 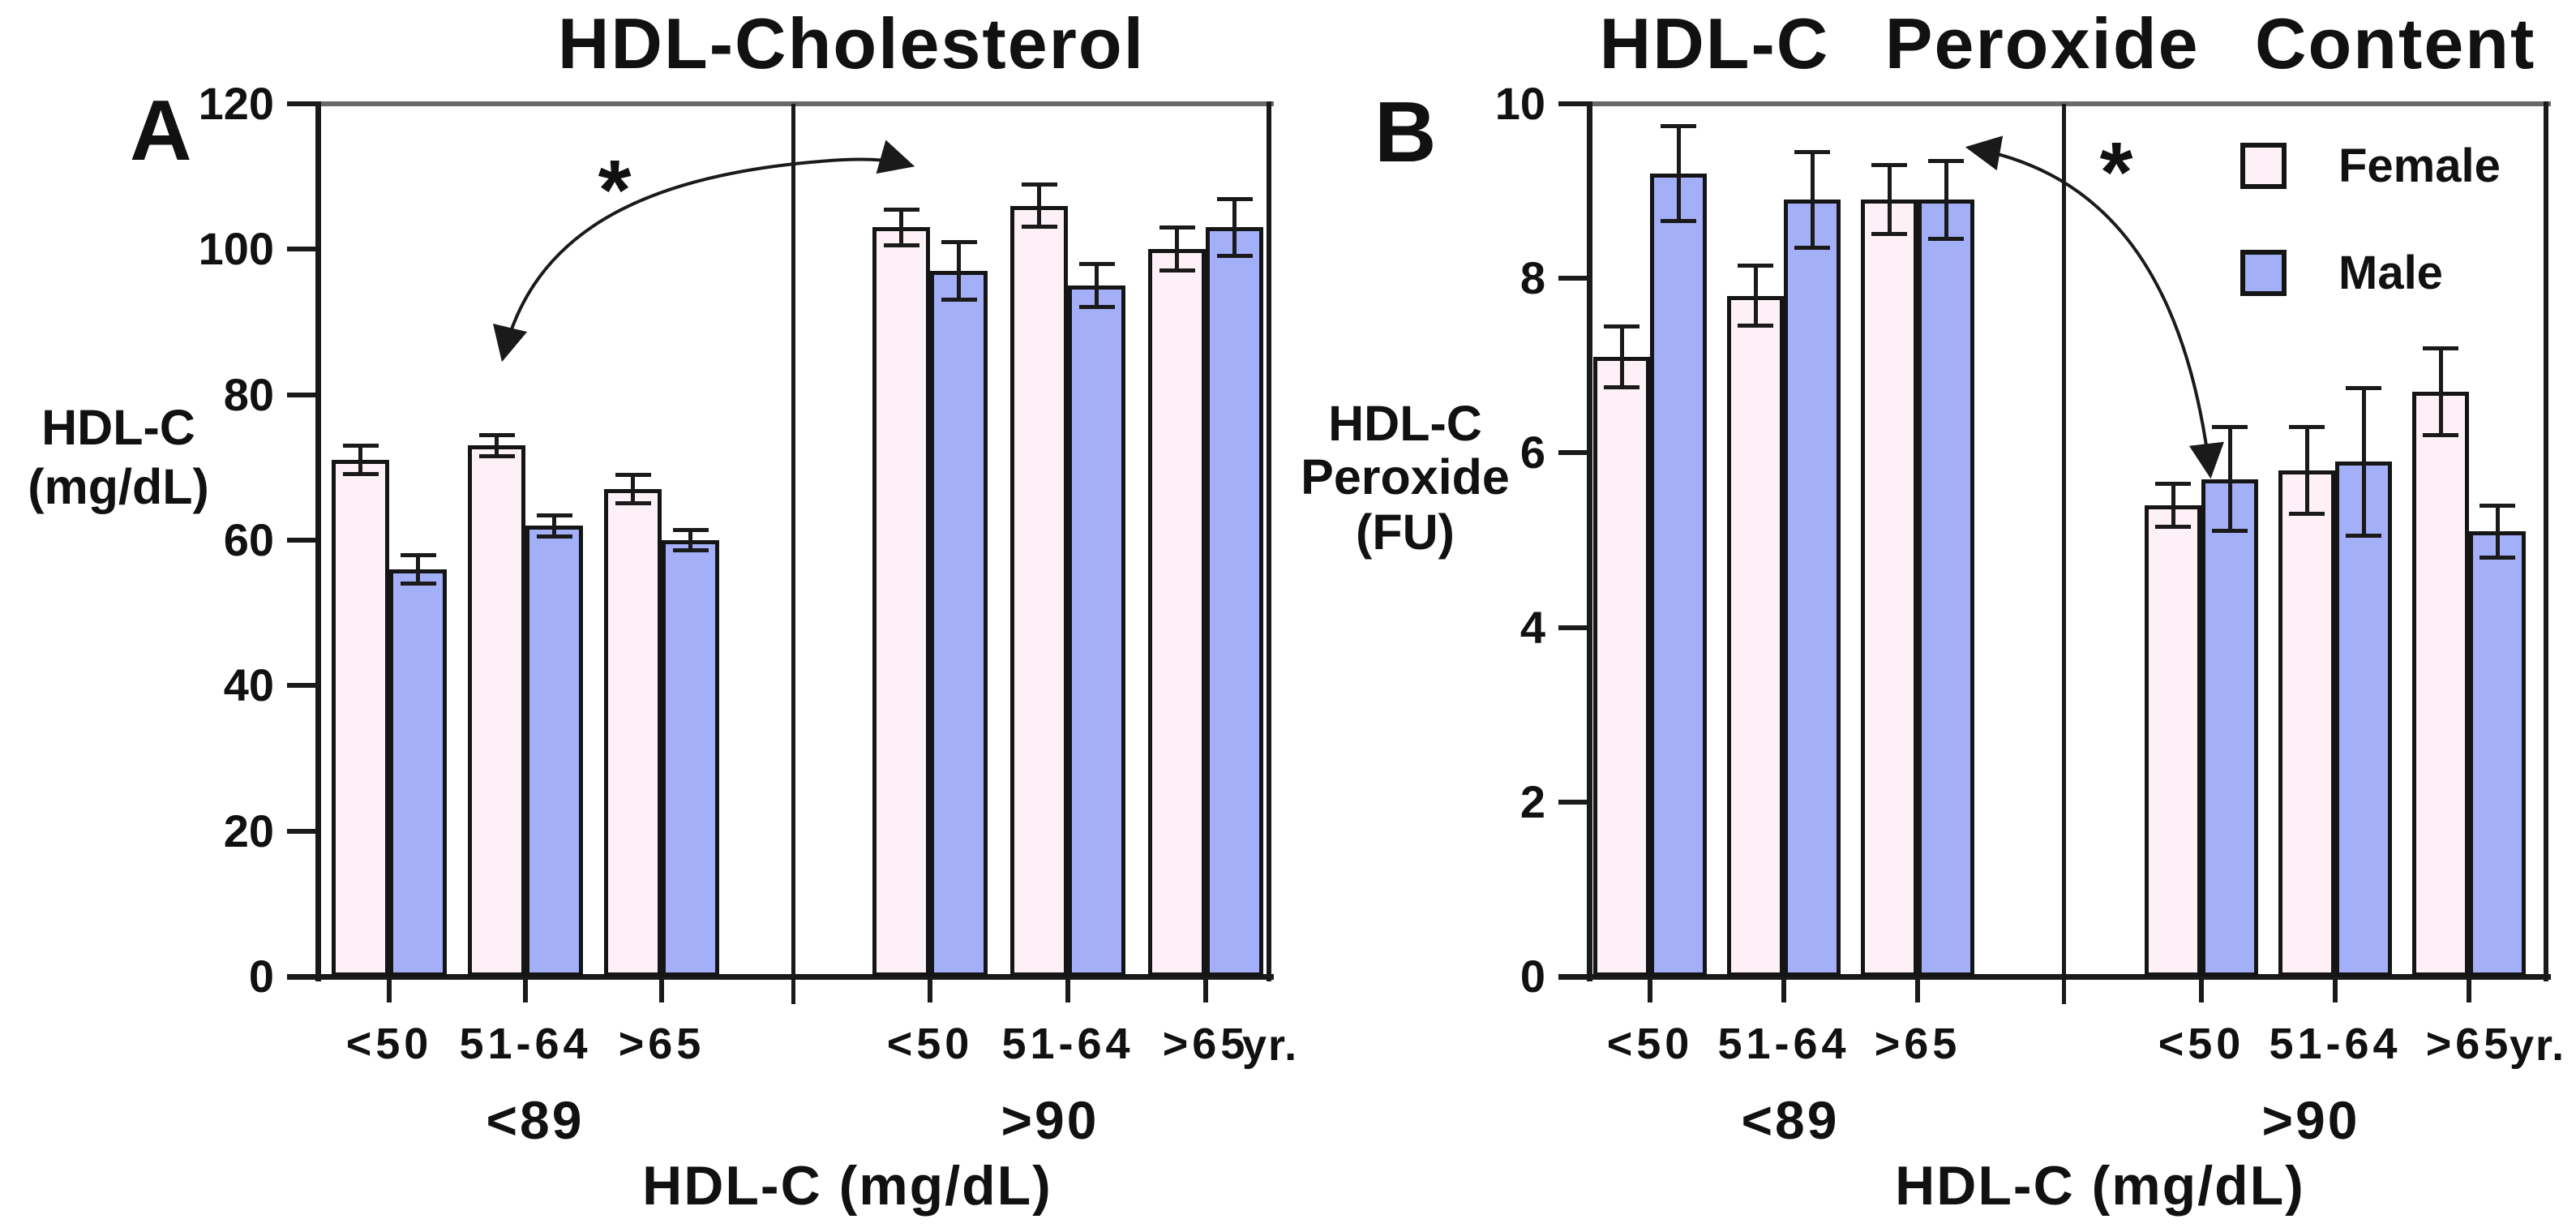 What do you see at coordinates (704, 252) in the screenshot?
I see `panel-a-comparison-arrow` at bounding box center [704, 252].